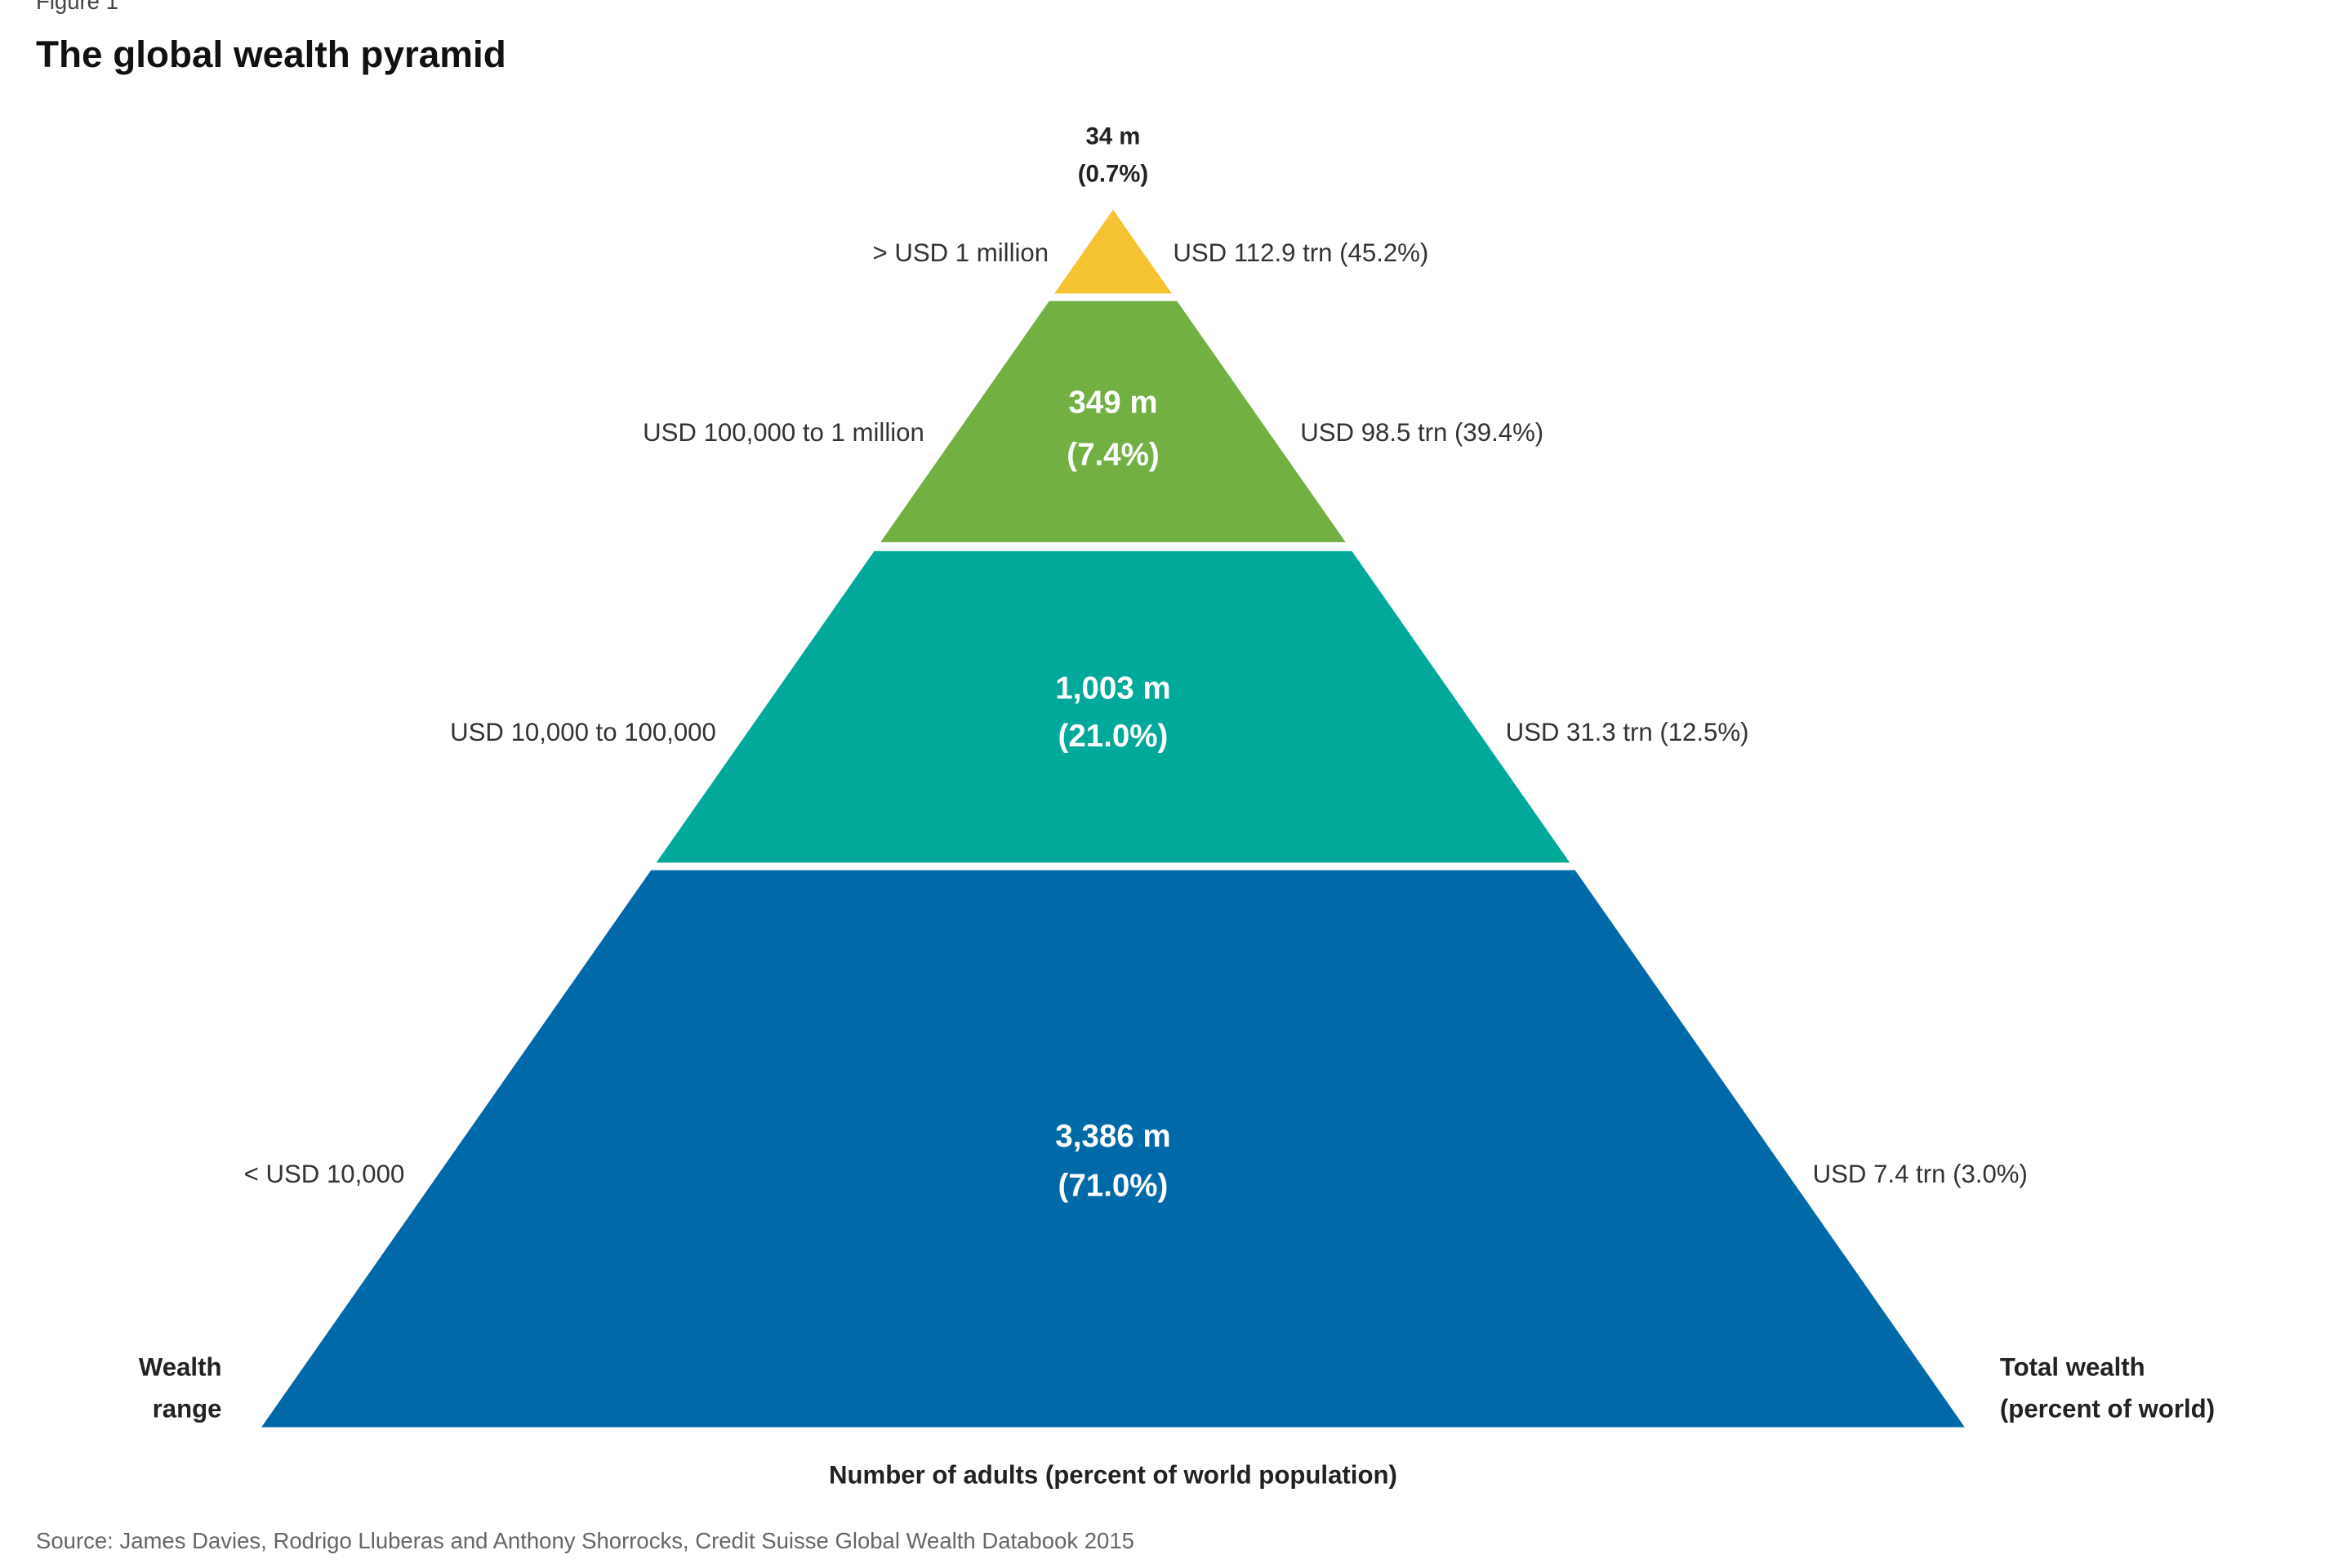 This screenshot has width=2325, height=1568. What do you see at coordinates (1113, 454) in the screenshot?
I see `tier-share: (7.4%)` at bounding box center [1113, 454].